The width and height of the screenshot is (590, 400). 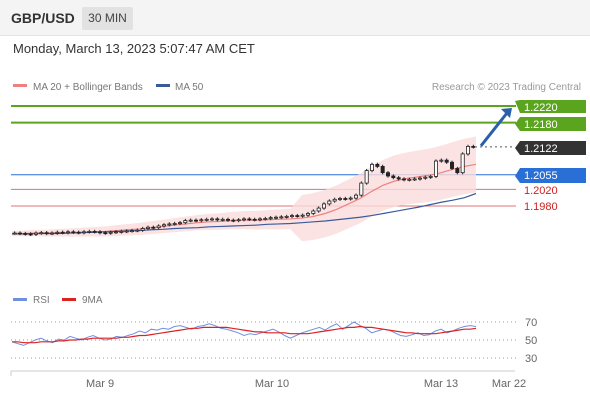 What do you see at coordinates (92, 300) in the screenshot?
I see `ma9-legend-label: 9MA` at bounding box center [92, 300].